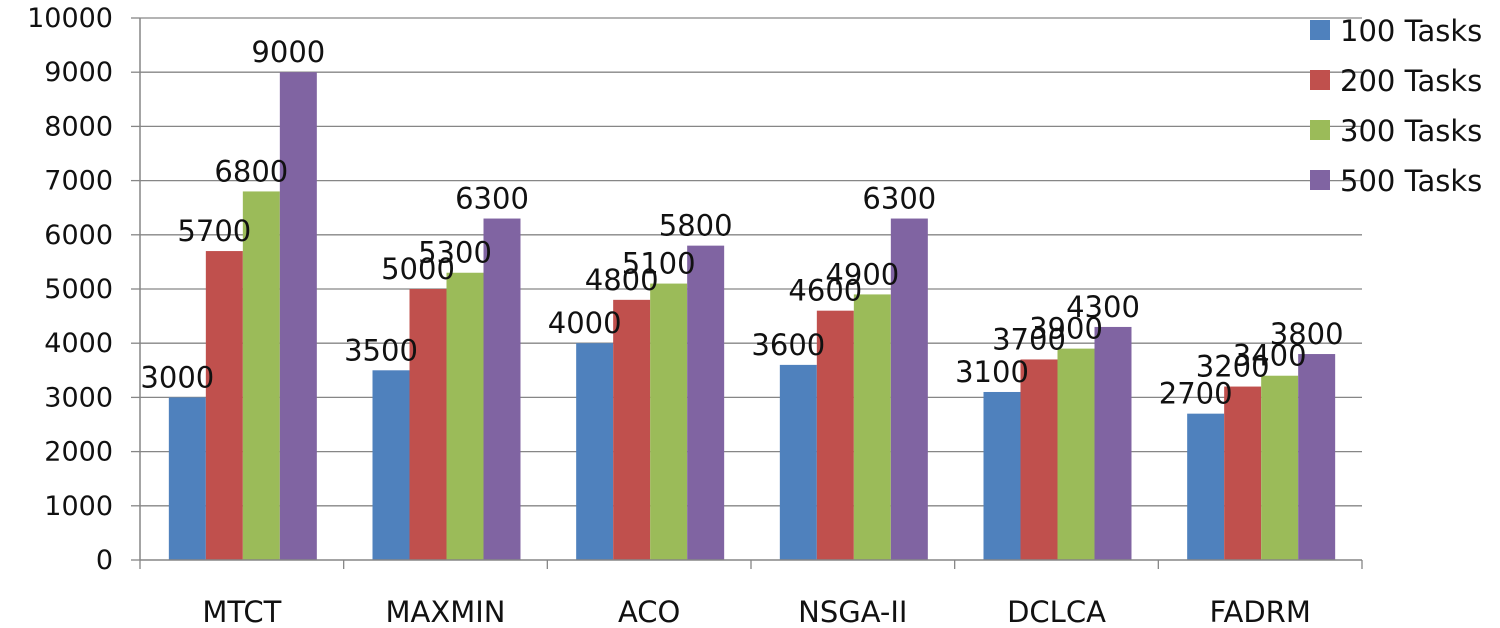 This screenshot has height=628, width=1500. What do you see at coordinates (70, 18) in the screenshot?
I see `y-tick-label: 10000` at bounding box center [70, 18].